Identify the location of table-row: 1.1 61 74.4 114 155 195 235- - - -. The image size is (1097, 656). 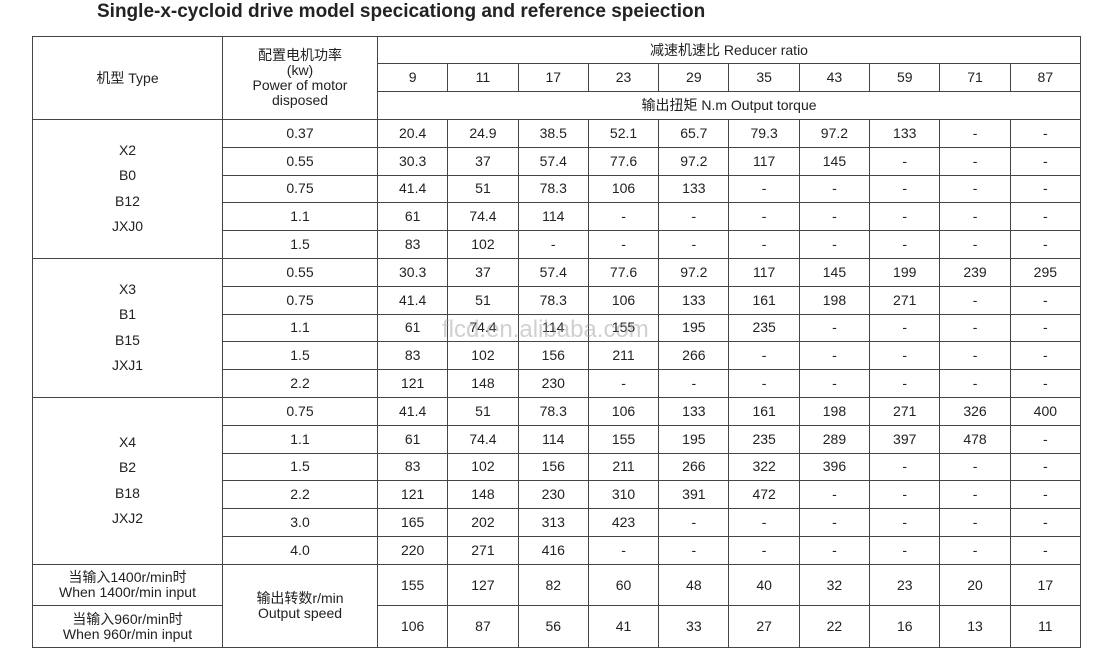
(557, 328).